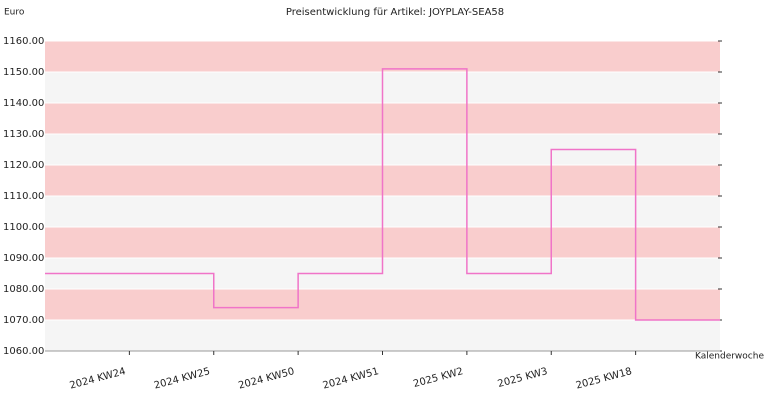 The image size is (770, 400). Describe the element at coordinates (266, 378) in the screenshot. I see `x-tick-label: 2024 KW50` at that location.